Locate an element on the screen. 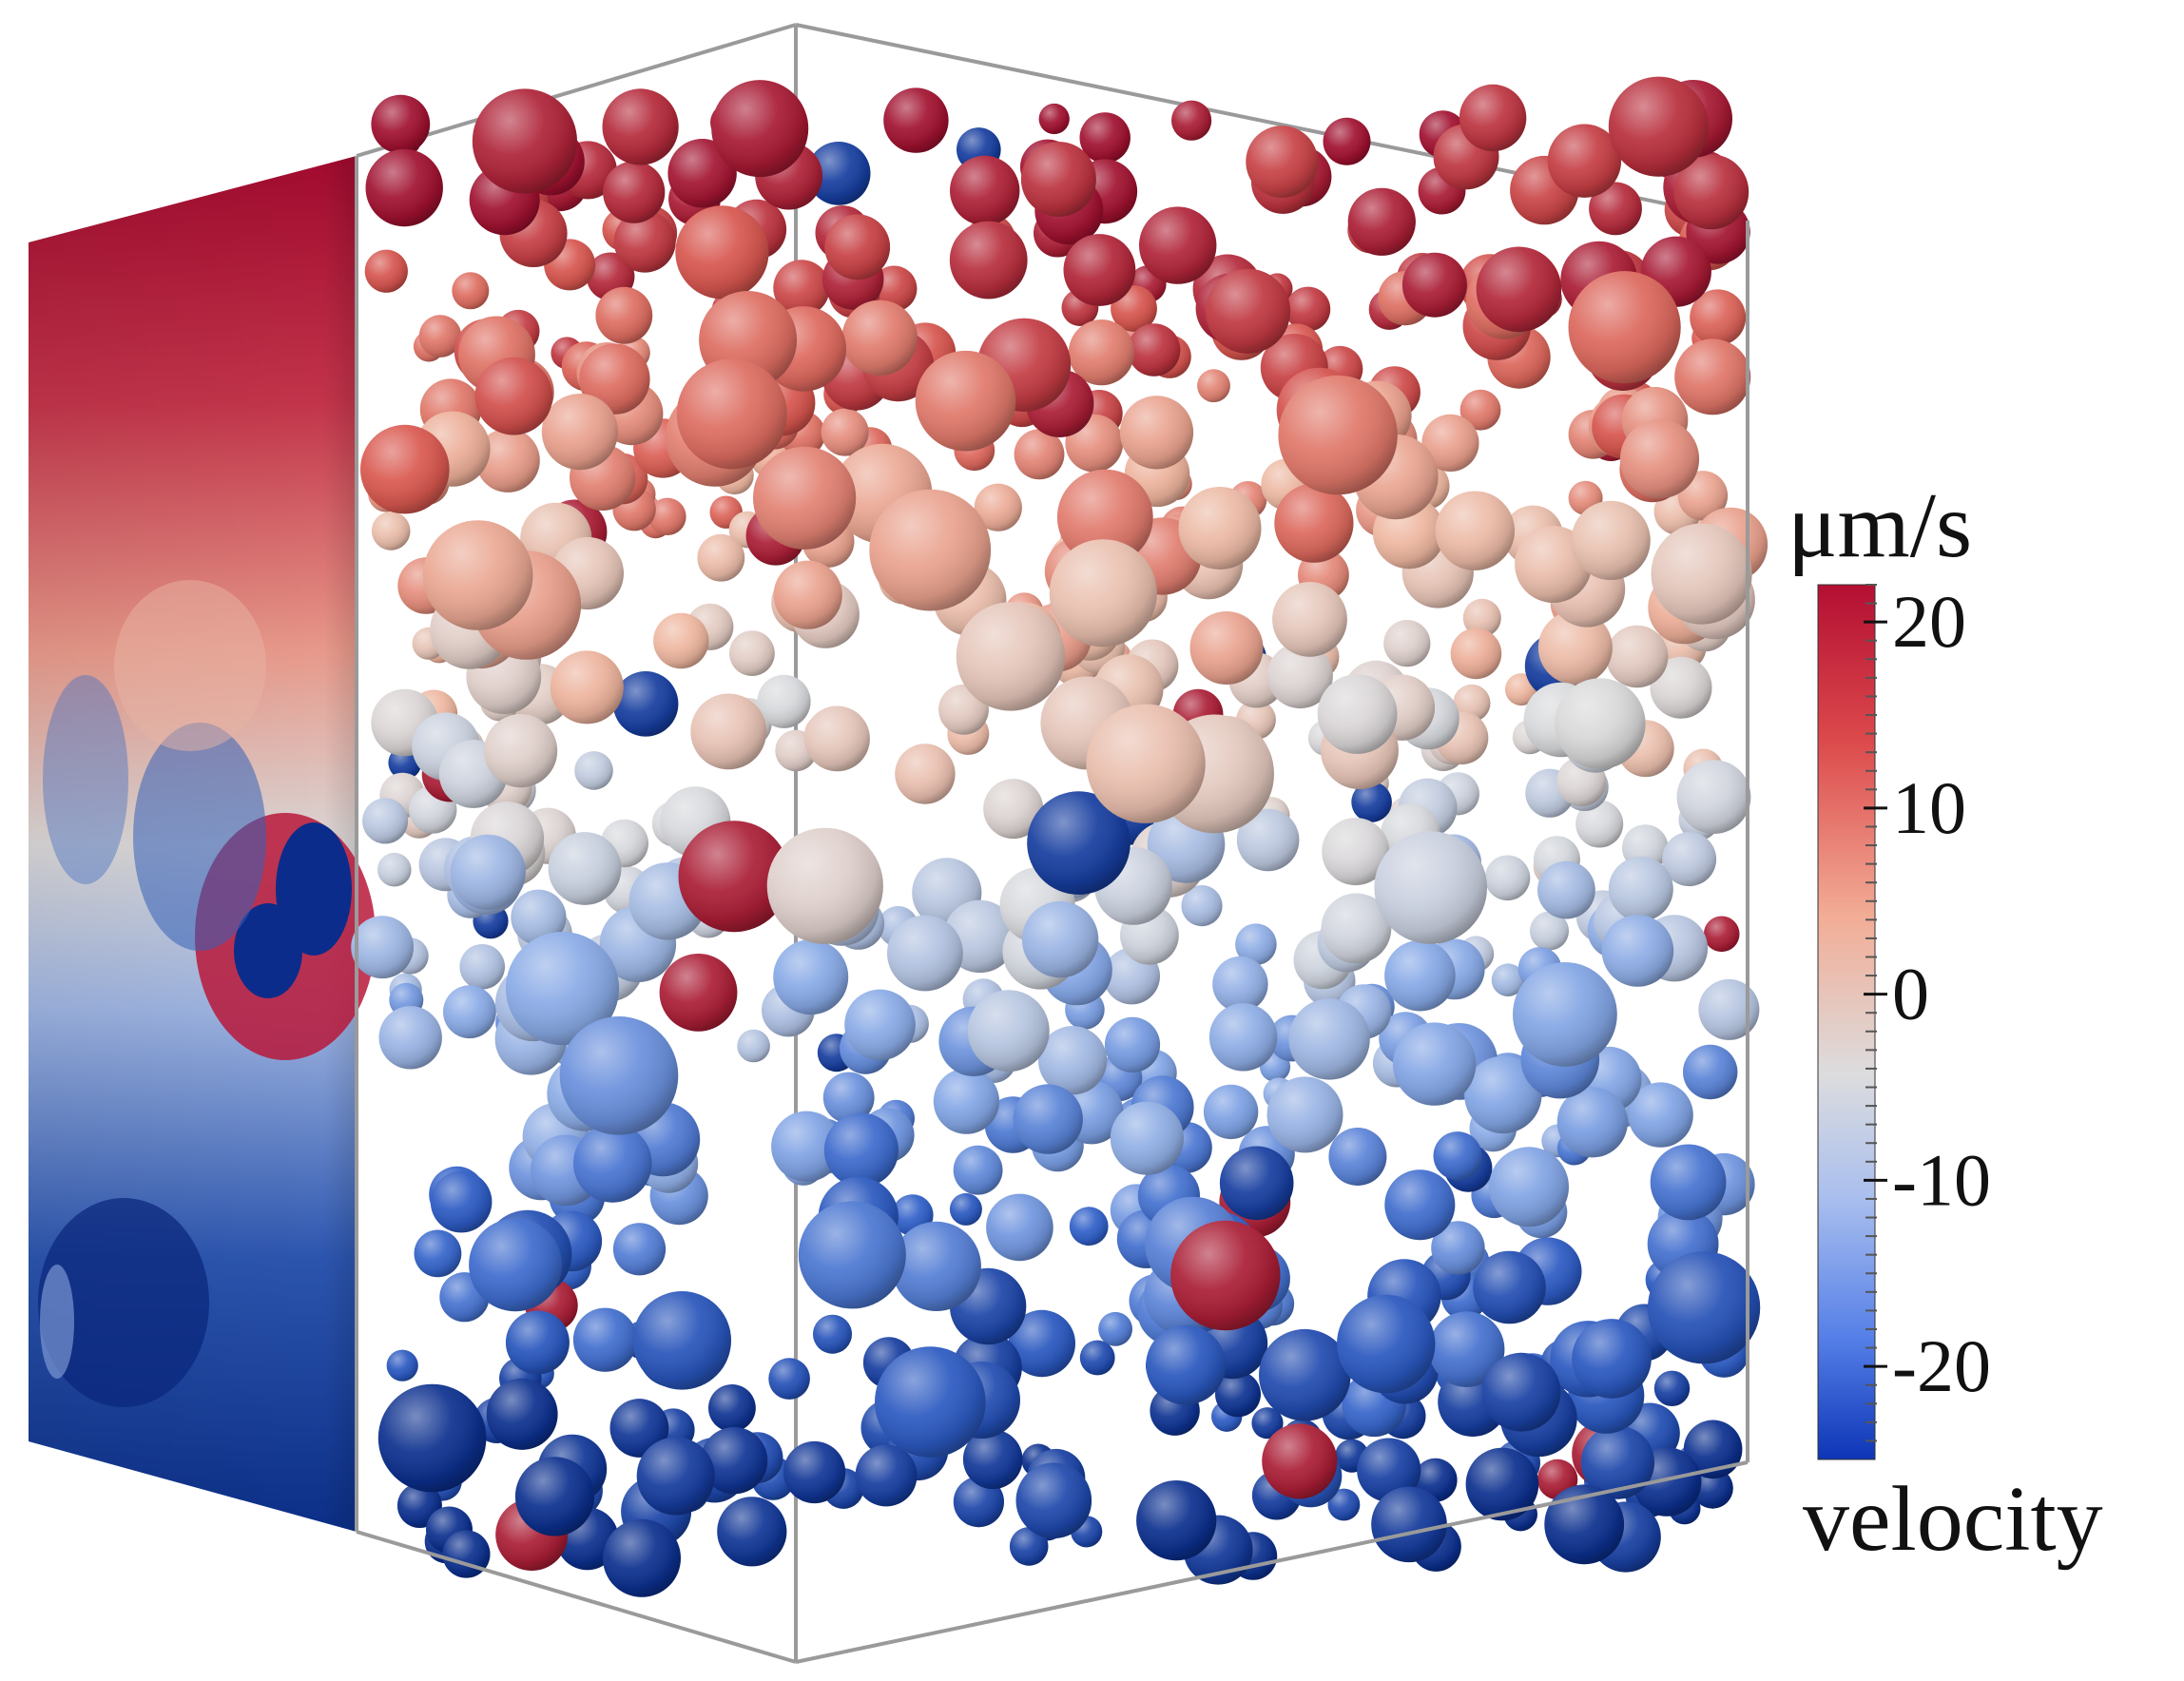  colorbar-tick-marks is located at coordinates (1875, 994).